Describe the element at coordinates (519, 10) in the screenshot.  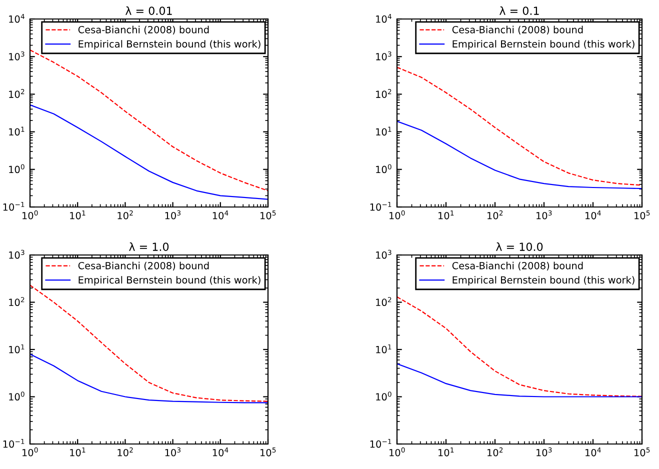
I see `chart-title: λ = 0.1` at that location.